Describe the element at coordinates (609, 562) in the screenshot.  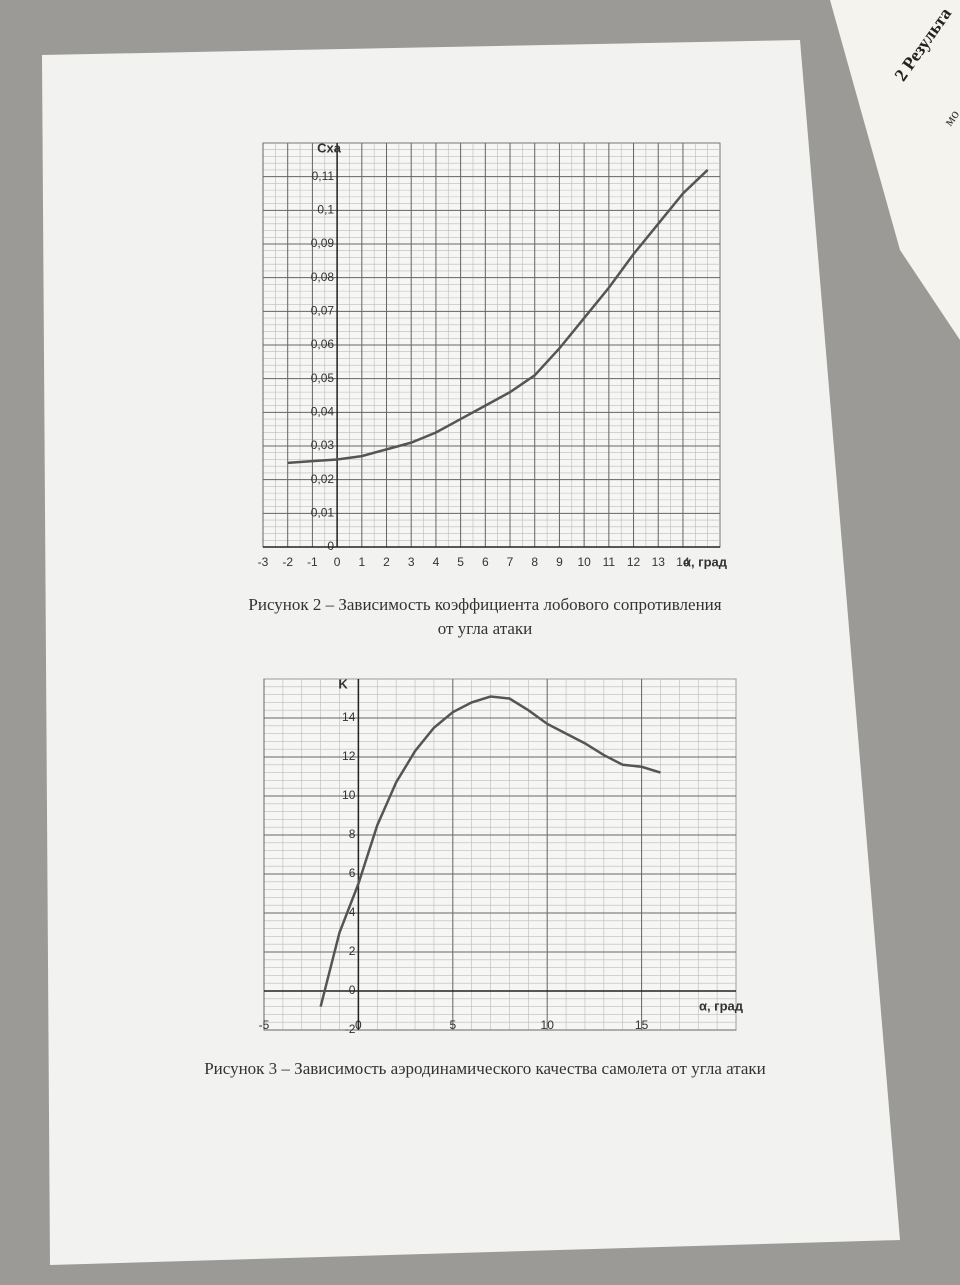
I see `x-tick-label: 11` at that location.